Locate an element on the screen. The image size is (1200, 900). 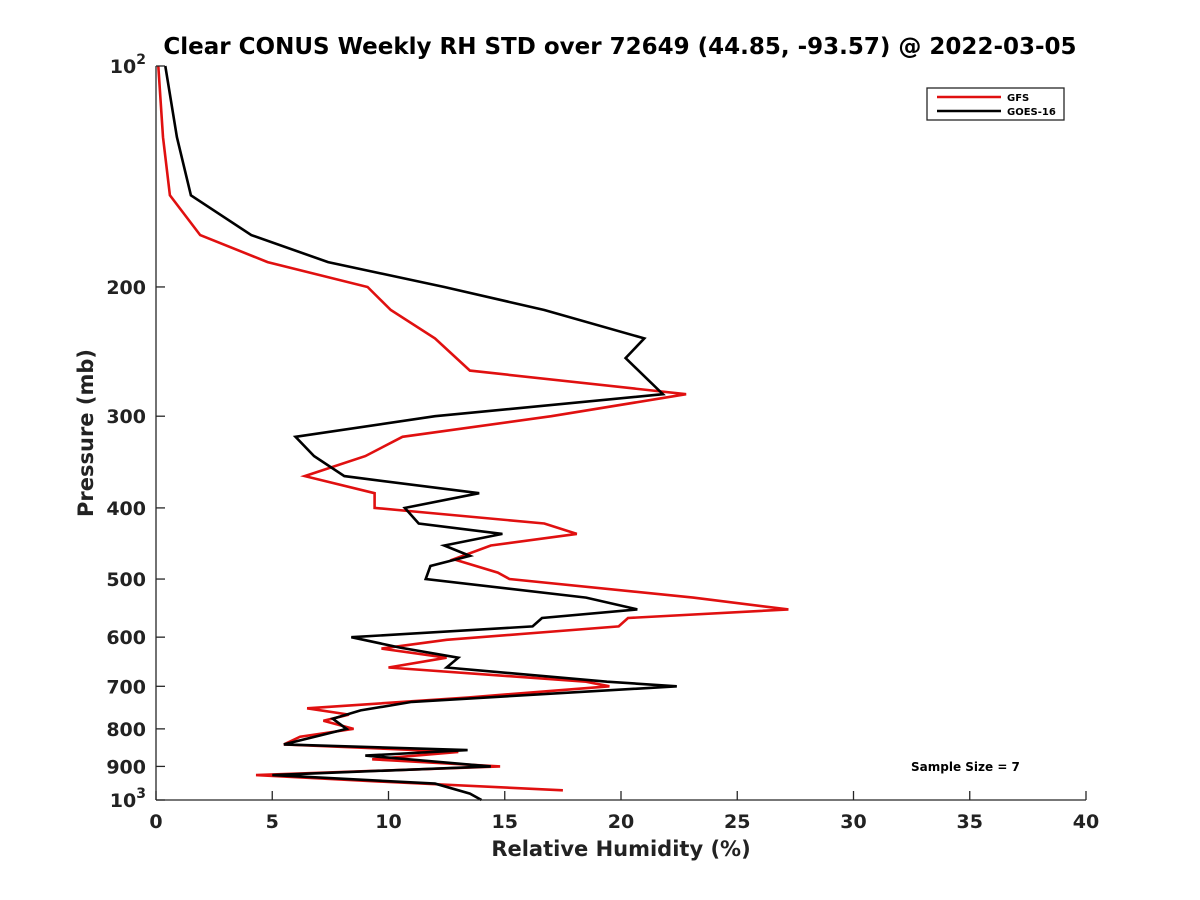
y-tick-label: 300 is located at coordinates (126, 417).